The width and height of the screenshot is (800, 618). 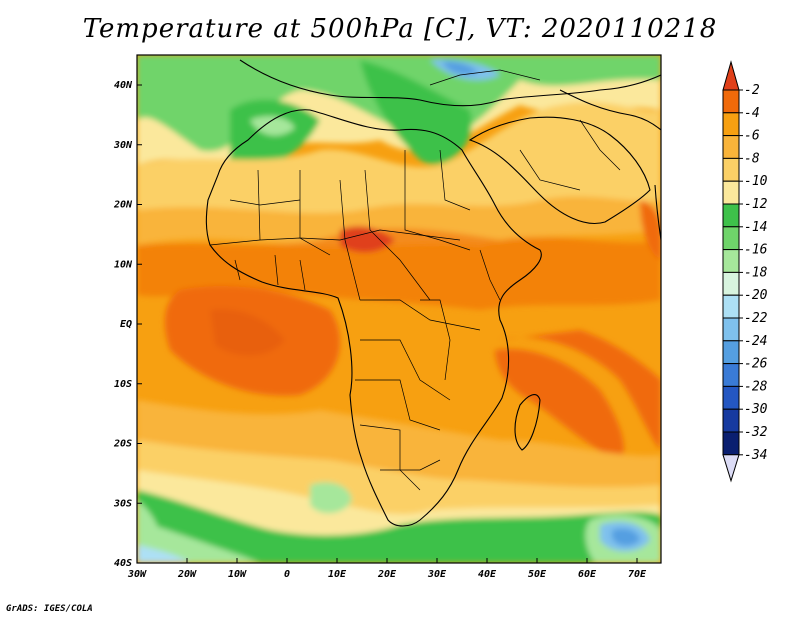 I want to click on colorbar-top-arrow, so click(x=731, y=75).